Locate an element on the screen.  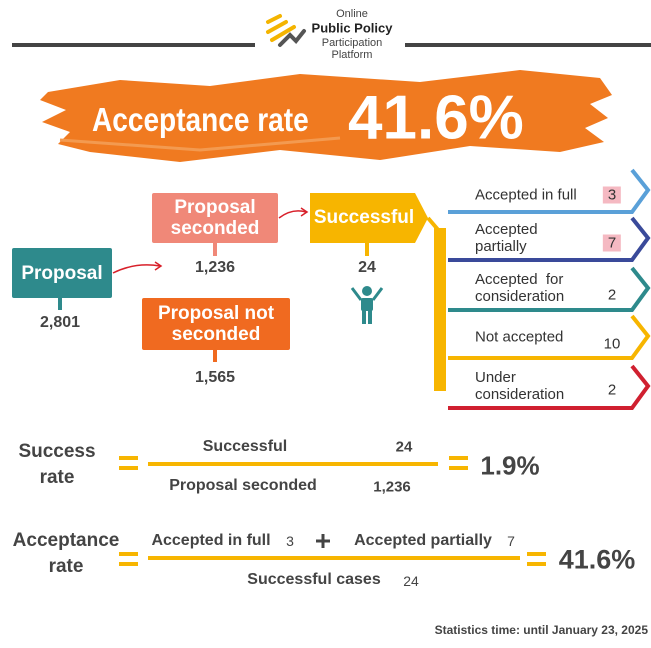
brush-stroke is located at coordinates (200, 144).